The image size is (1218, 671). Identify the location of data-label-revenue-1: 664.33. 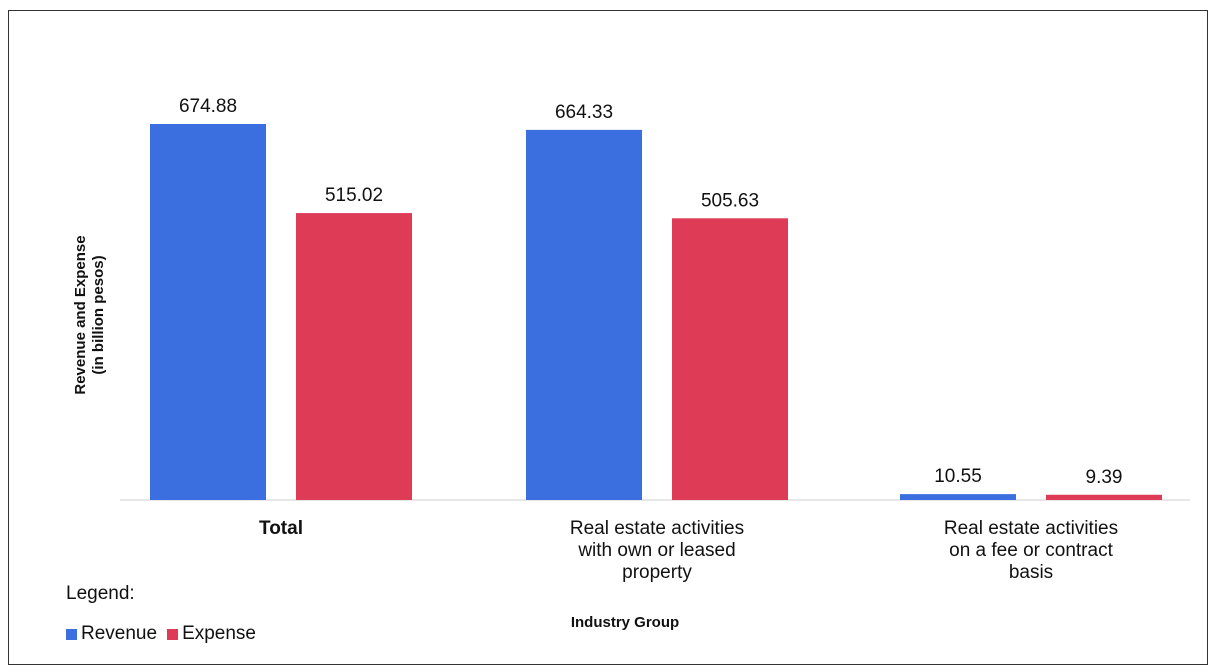
(584, 112).